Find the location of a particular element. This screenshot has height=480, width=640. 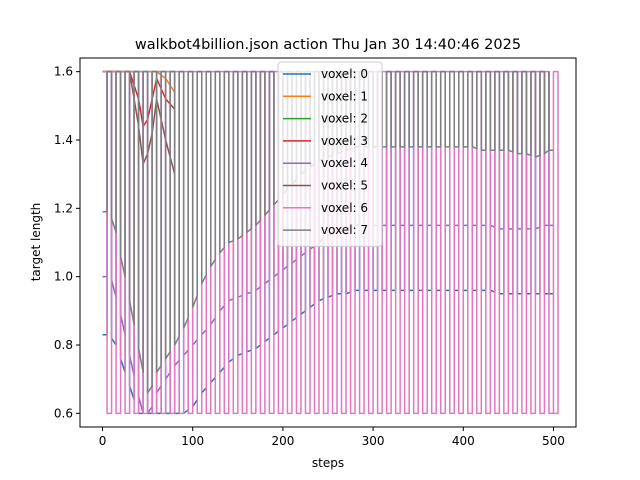

legend-label: voxel: 4 is located at coordinates (344, 163).